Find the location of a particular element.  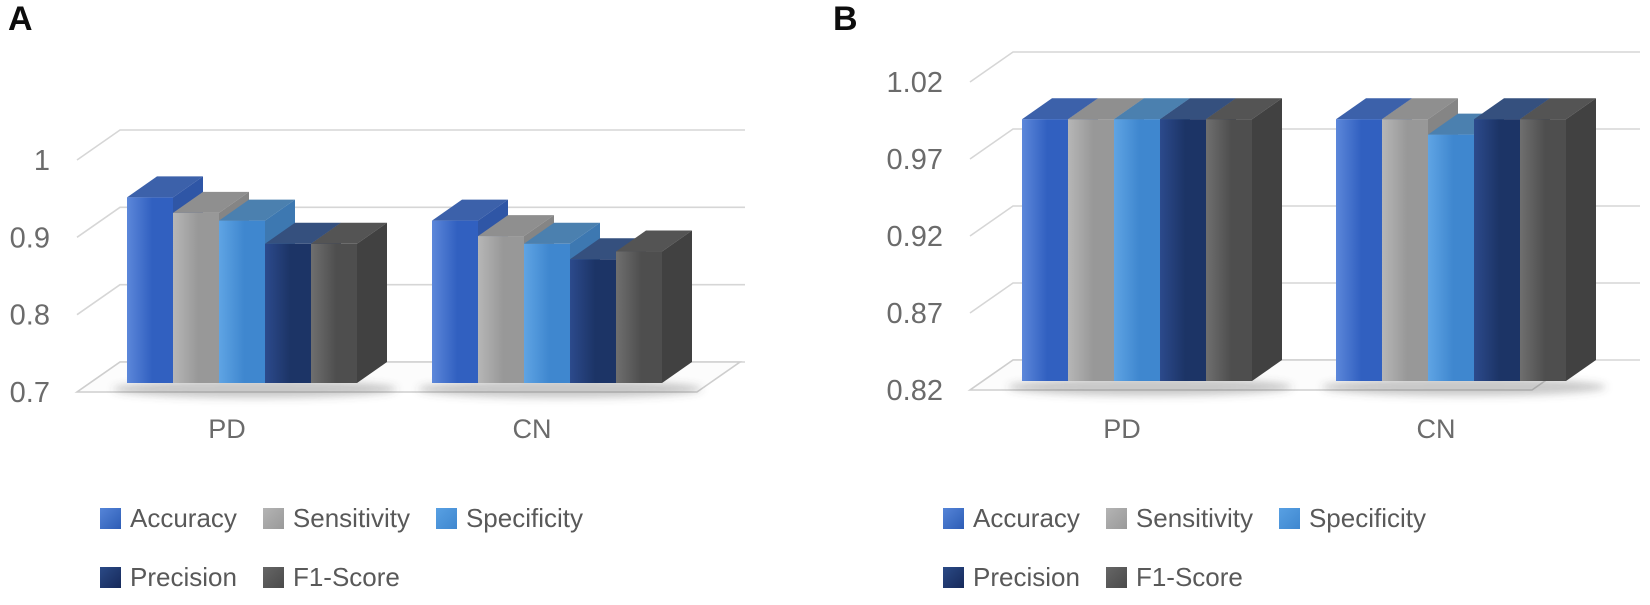

y-axis-tick-label: 0.8 is located at coordinates (30, 316).